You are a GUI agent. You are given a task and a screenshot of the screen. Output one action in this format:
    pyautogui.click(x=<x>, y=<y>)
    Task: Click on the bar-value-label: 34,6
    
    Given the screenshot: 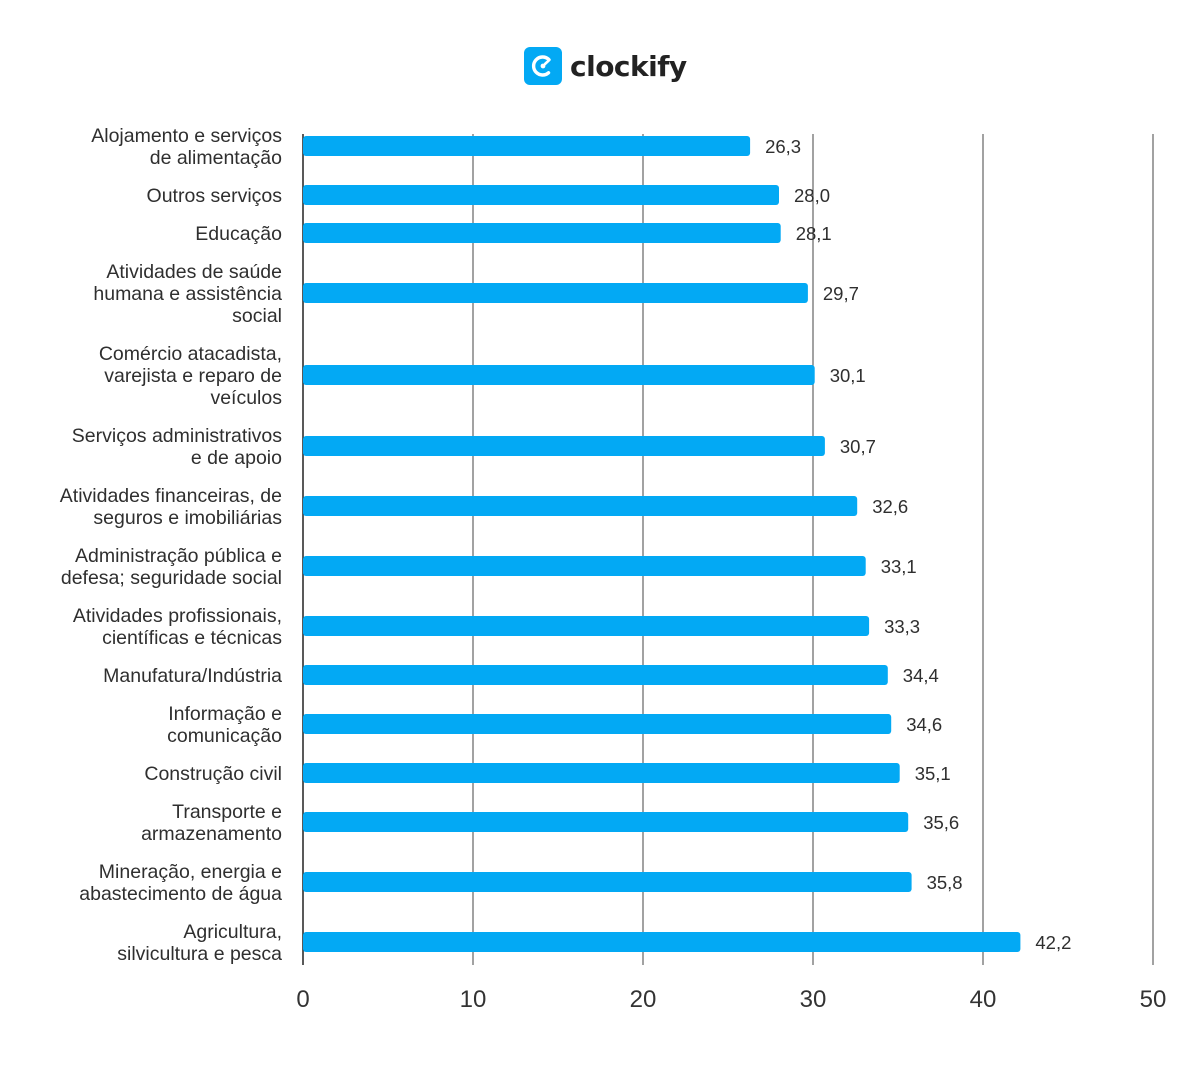 What is the action you would take?
    pyautogui.click(x=924, y=724)
    